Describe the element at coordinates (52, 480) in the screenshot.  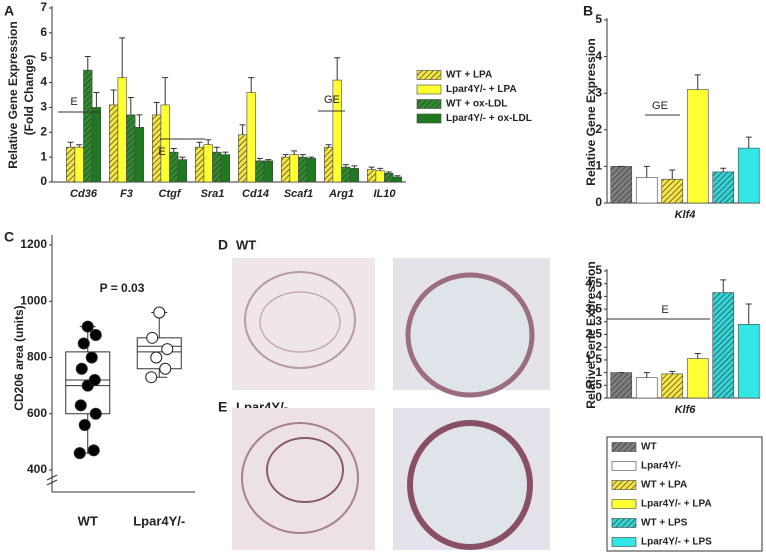
I see `axis-break` at that location.